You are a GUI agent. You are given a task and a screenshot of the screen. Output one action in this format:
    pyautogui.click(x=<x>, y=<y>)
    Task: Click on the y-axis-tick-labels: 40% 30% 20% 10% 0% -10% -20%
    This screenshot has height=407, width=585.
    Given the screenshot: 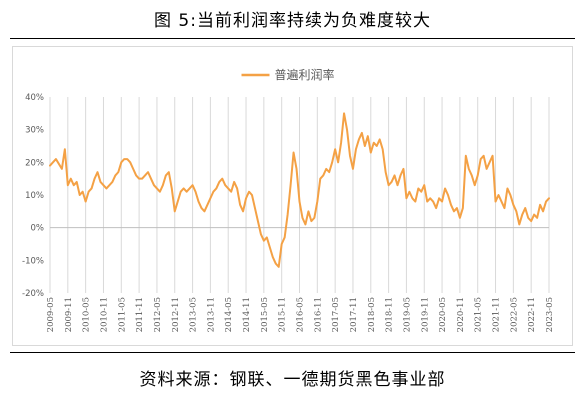 What is the action you would take?
    pyautogui.click(x=33, y=196)
    